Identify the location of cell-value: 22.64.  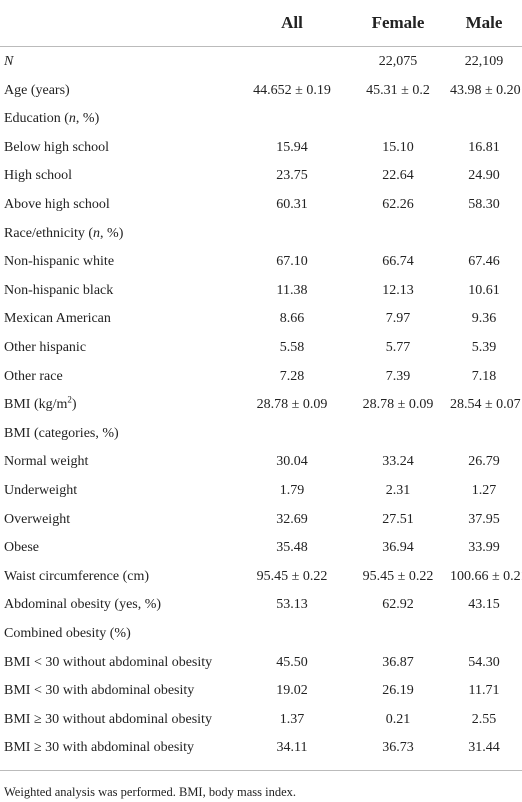
(398, 176).